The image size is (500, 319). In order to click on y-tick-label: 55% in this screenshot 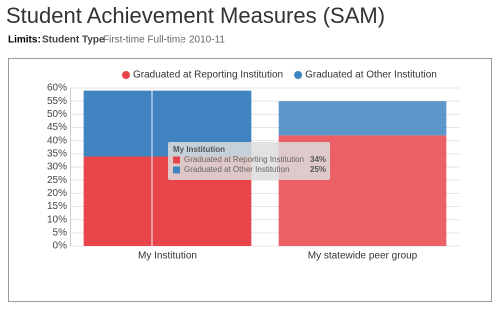, I will do `click(57, 101)`.